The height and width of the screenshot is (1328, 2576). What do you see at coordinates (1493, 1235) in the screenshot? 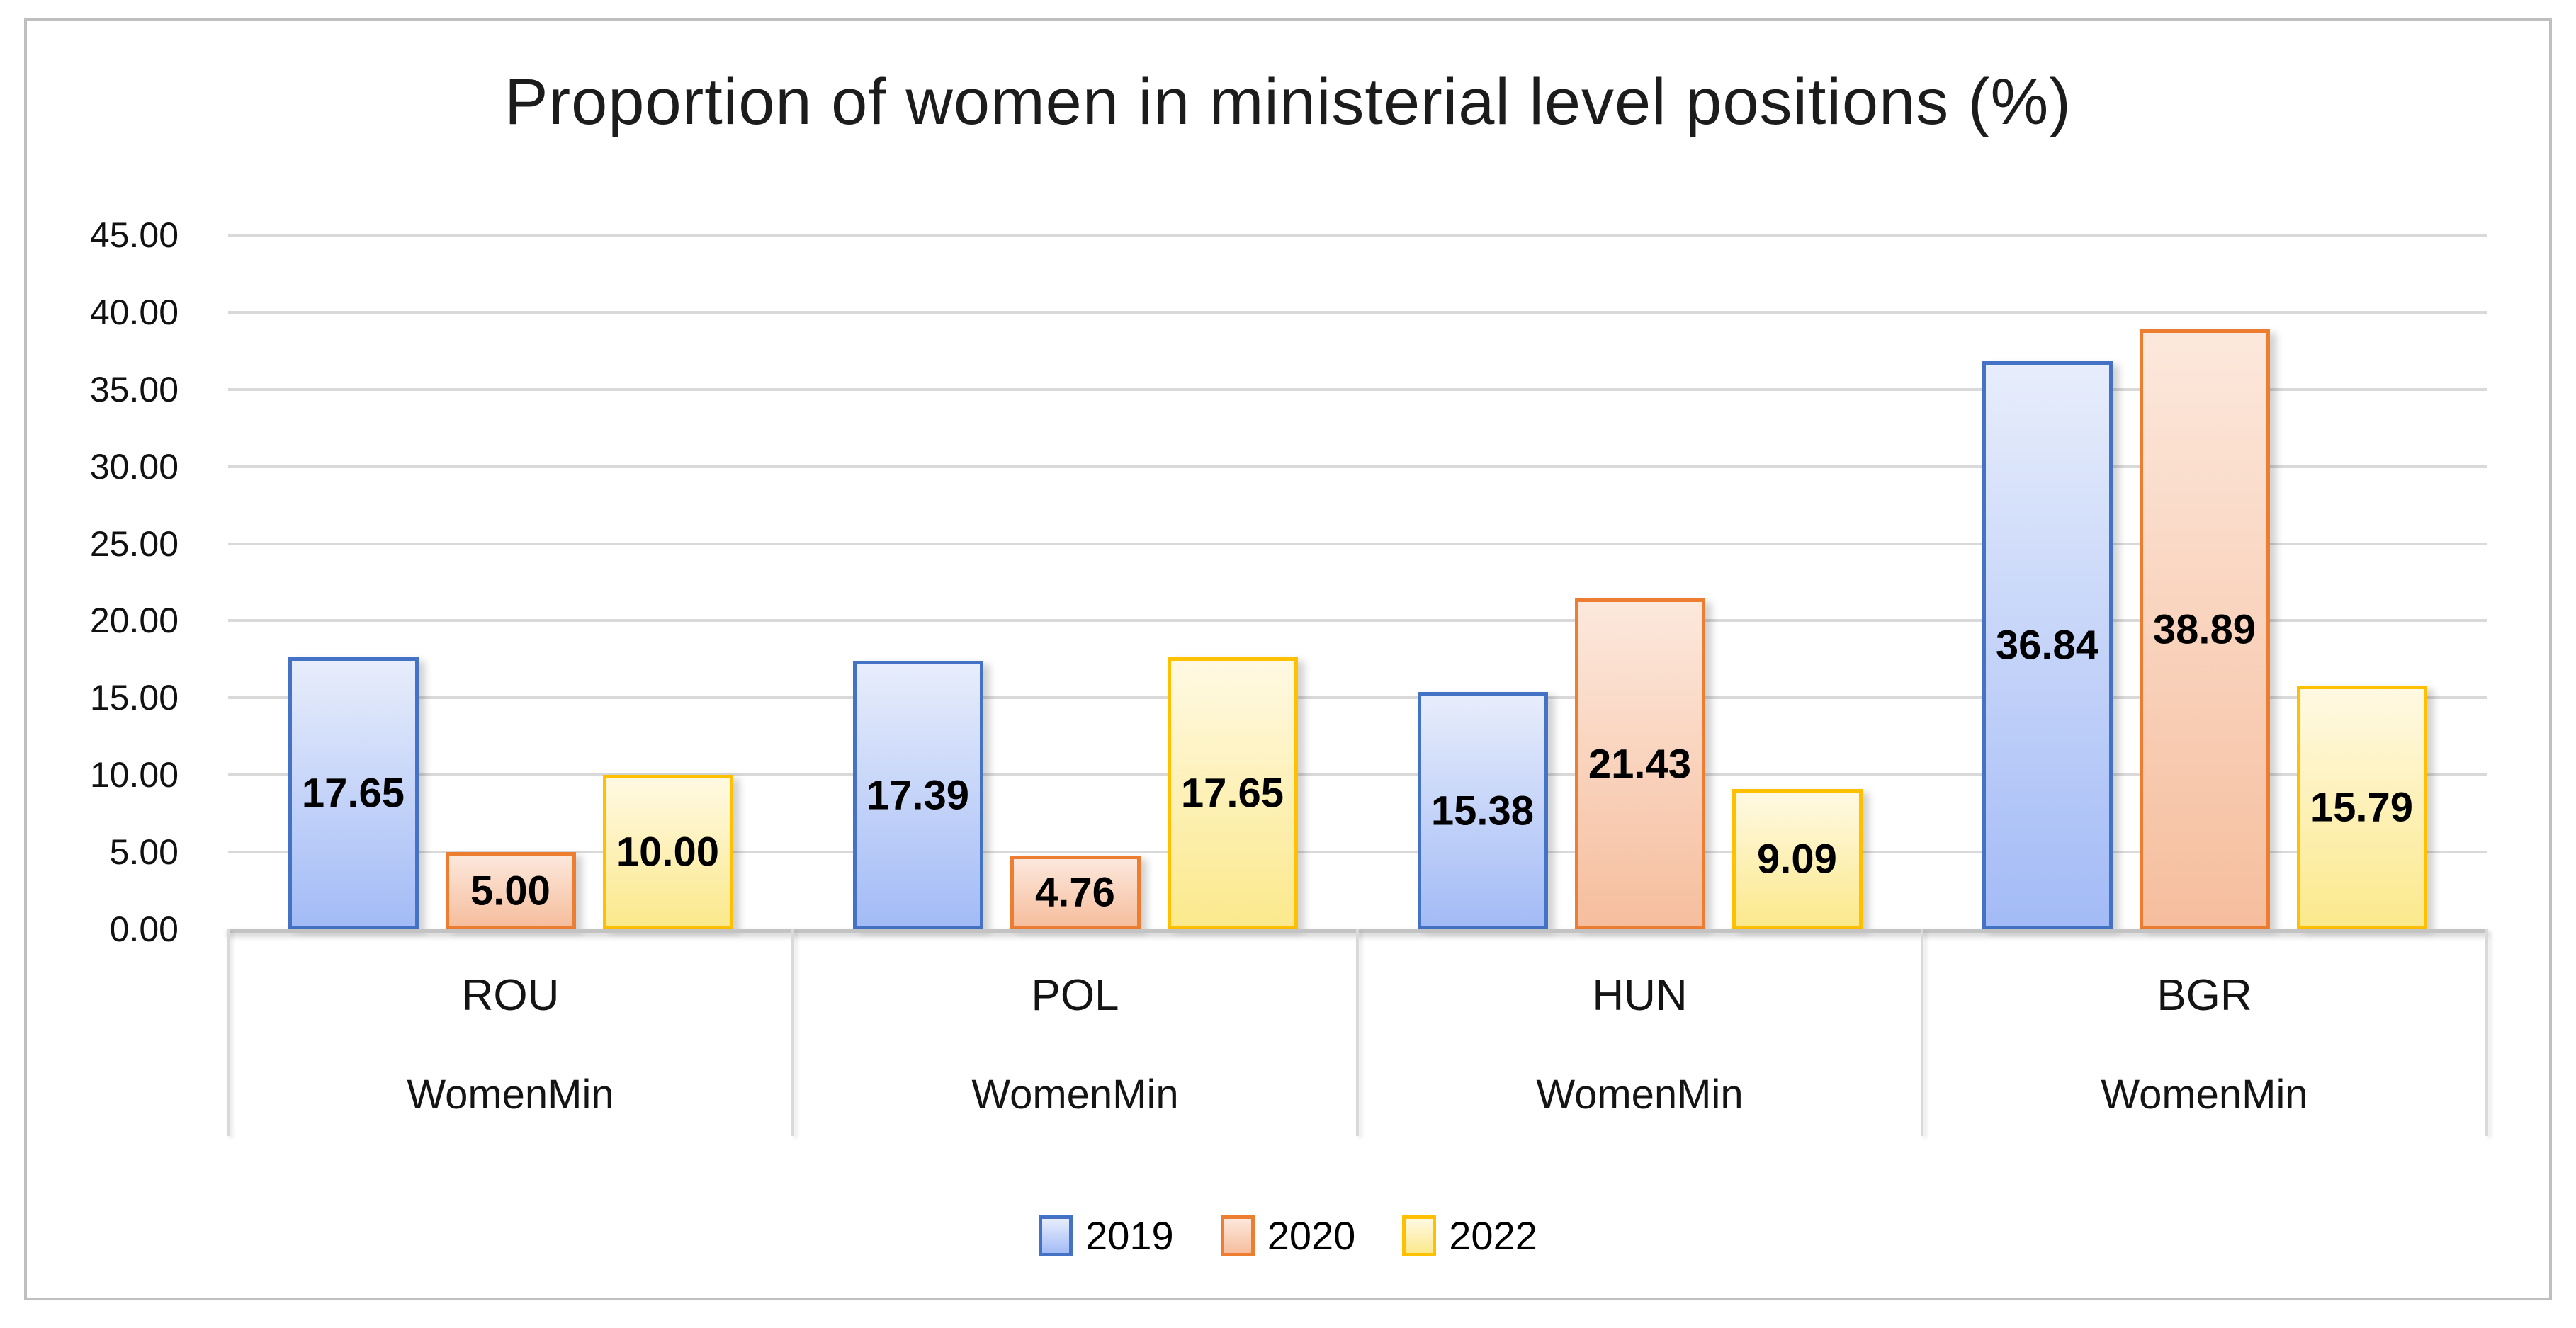
I see `legend-label-2022: 2022` at bounding box center [1493, 1235].